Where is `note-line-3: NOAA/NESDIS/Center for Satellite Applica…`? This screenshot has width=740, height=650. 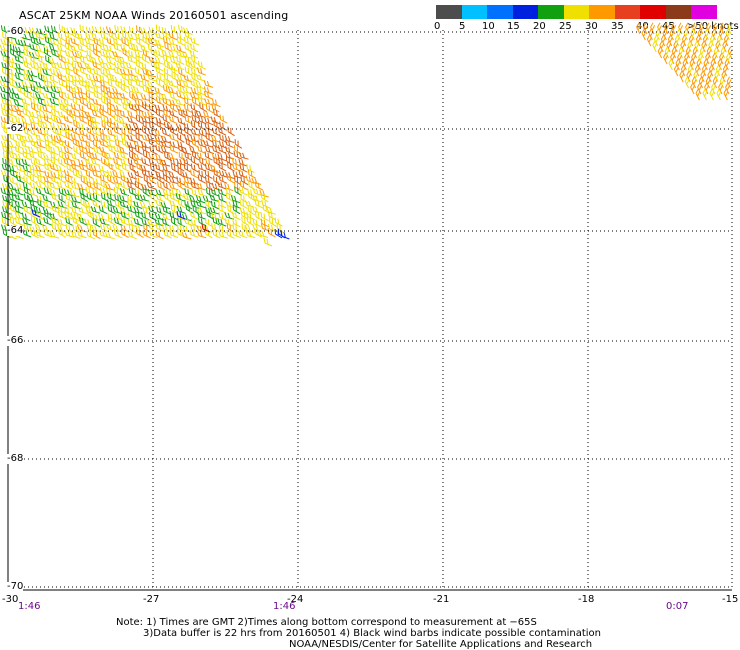
note-line-3: NOAA/NESDIS/Center for Satellite Applica… is located at coordinates (441, 644).